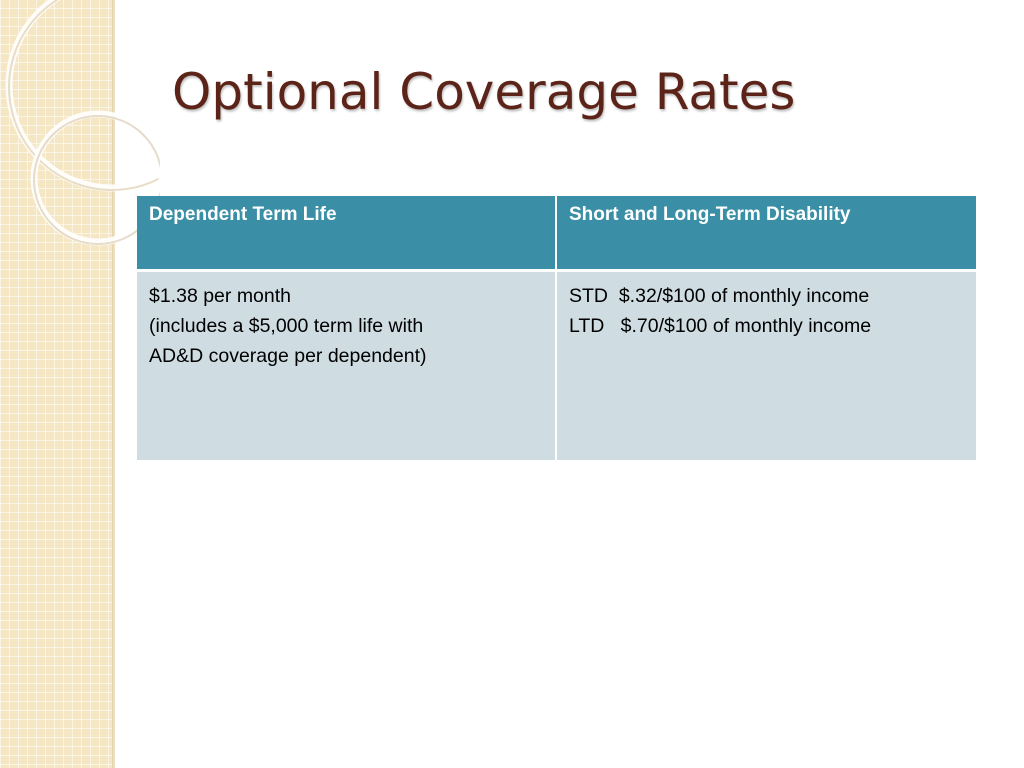 The height and width of the screenshot is (768, 1024). What do you see at coordinates (96, 180) in the screenshot?
I see `decorative-circle-small-shadow` at bounding box center [96, 180].